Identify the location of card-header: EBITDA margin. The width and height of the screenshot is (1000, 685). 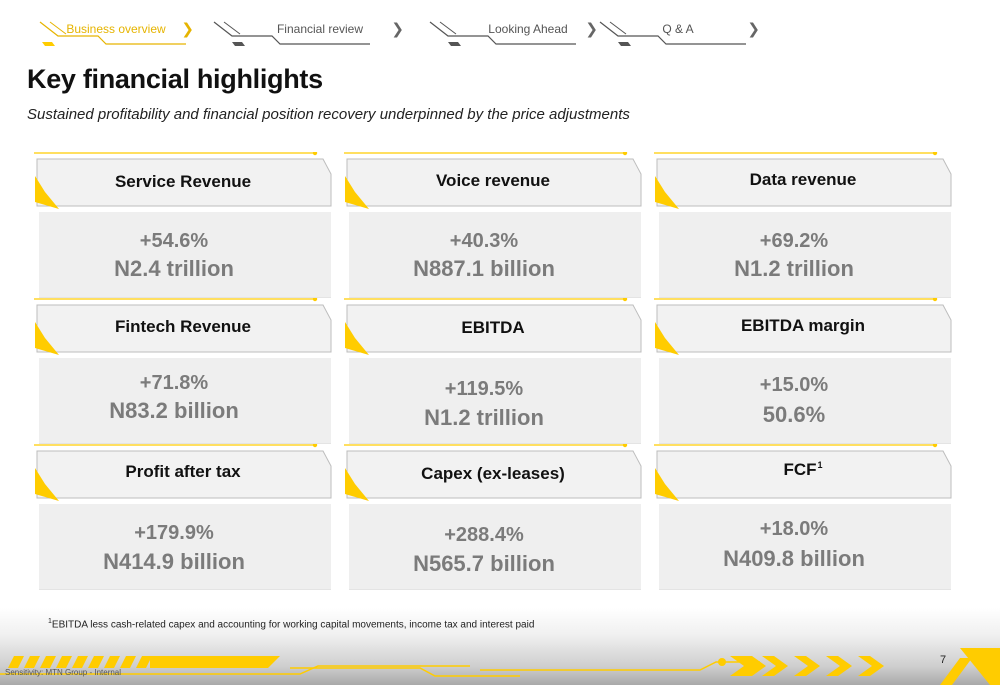
(803, 327).